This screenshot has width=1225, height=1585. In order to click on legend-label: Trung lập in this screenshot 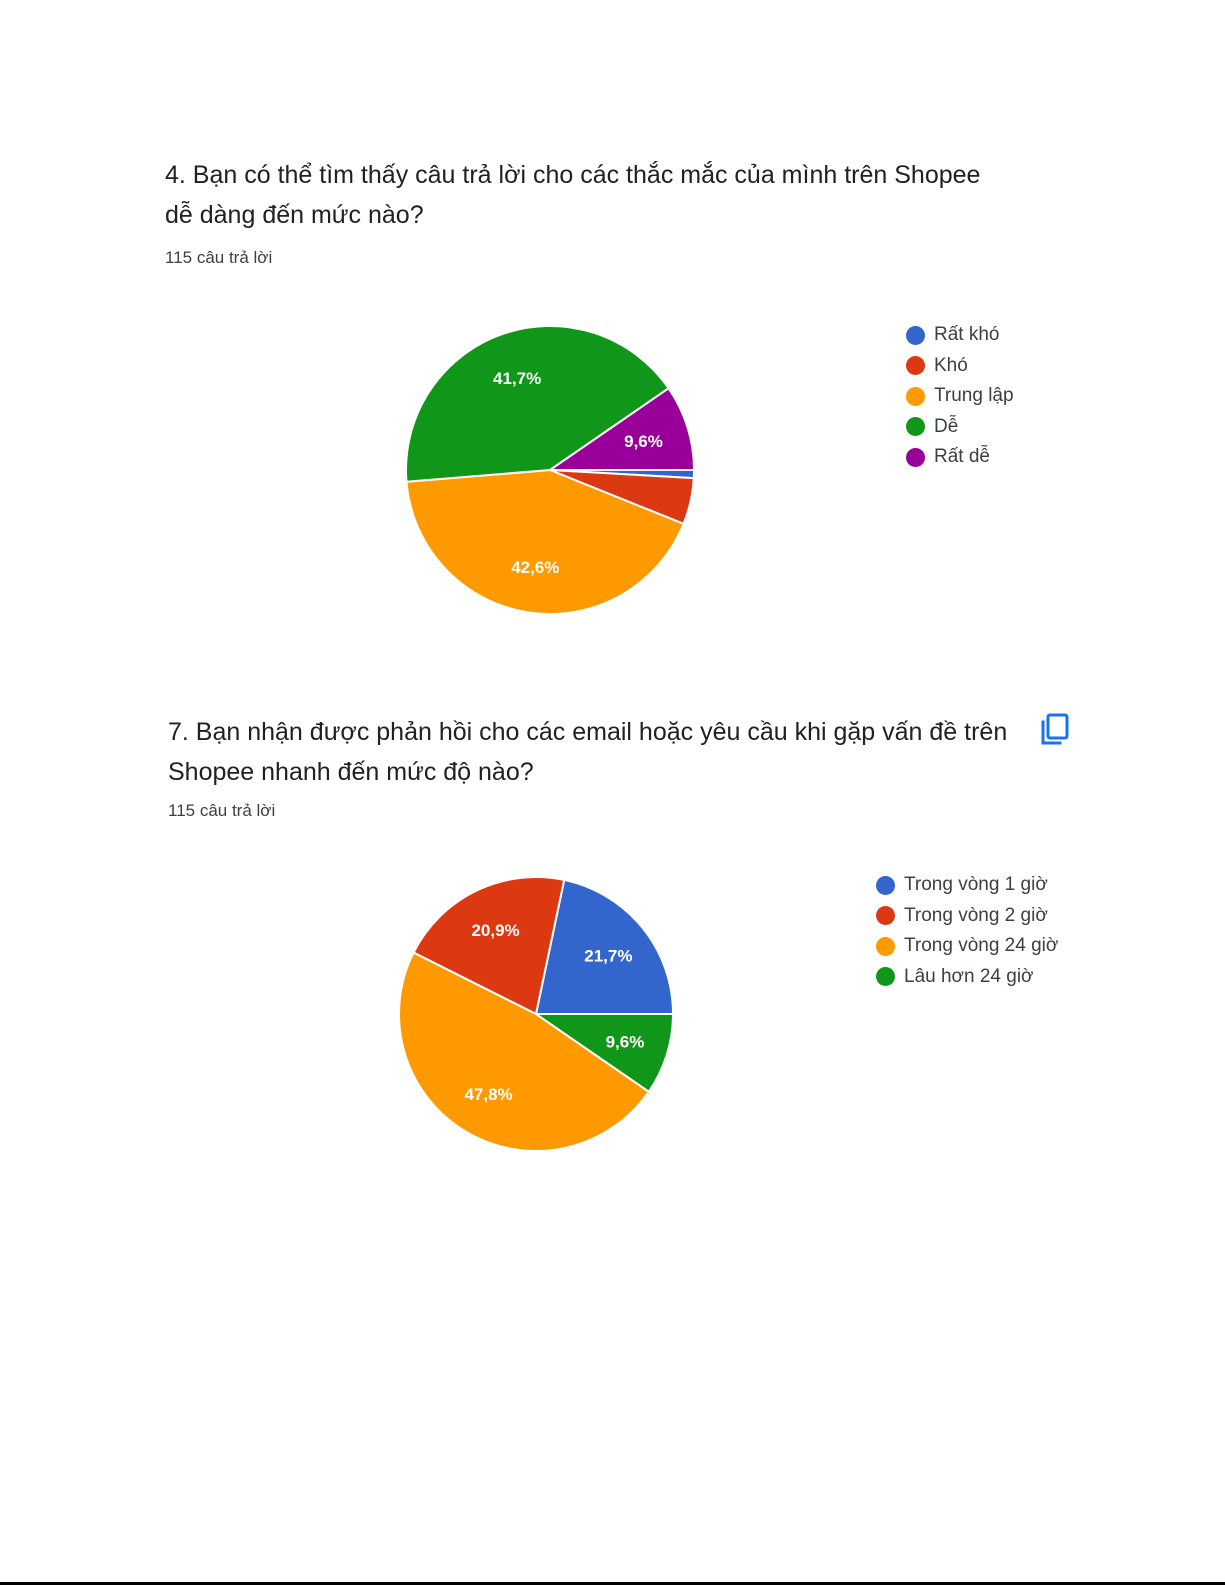, I will do `click(974, 396)`.